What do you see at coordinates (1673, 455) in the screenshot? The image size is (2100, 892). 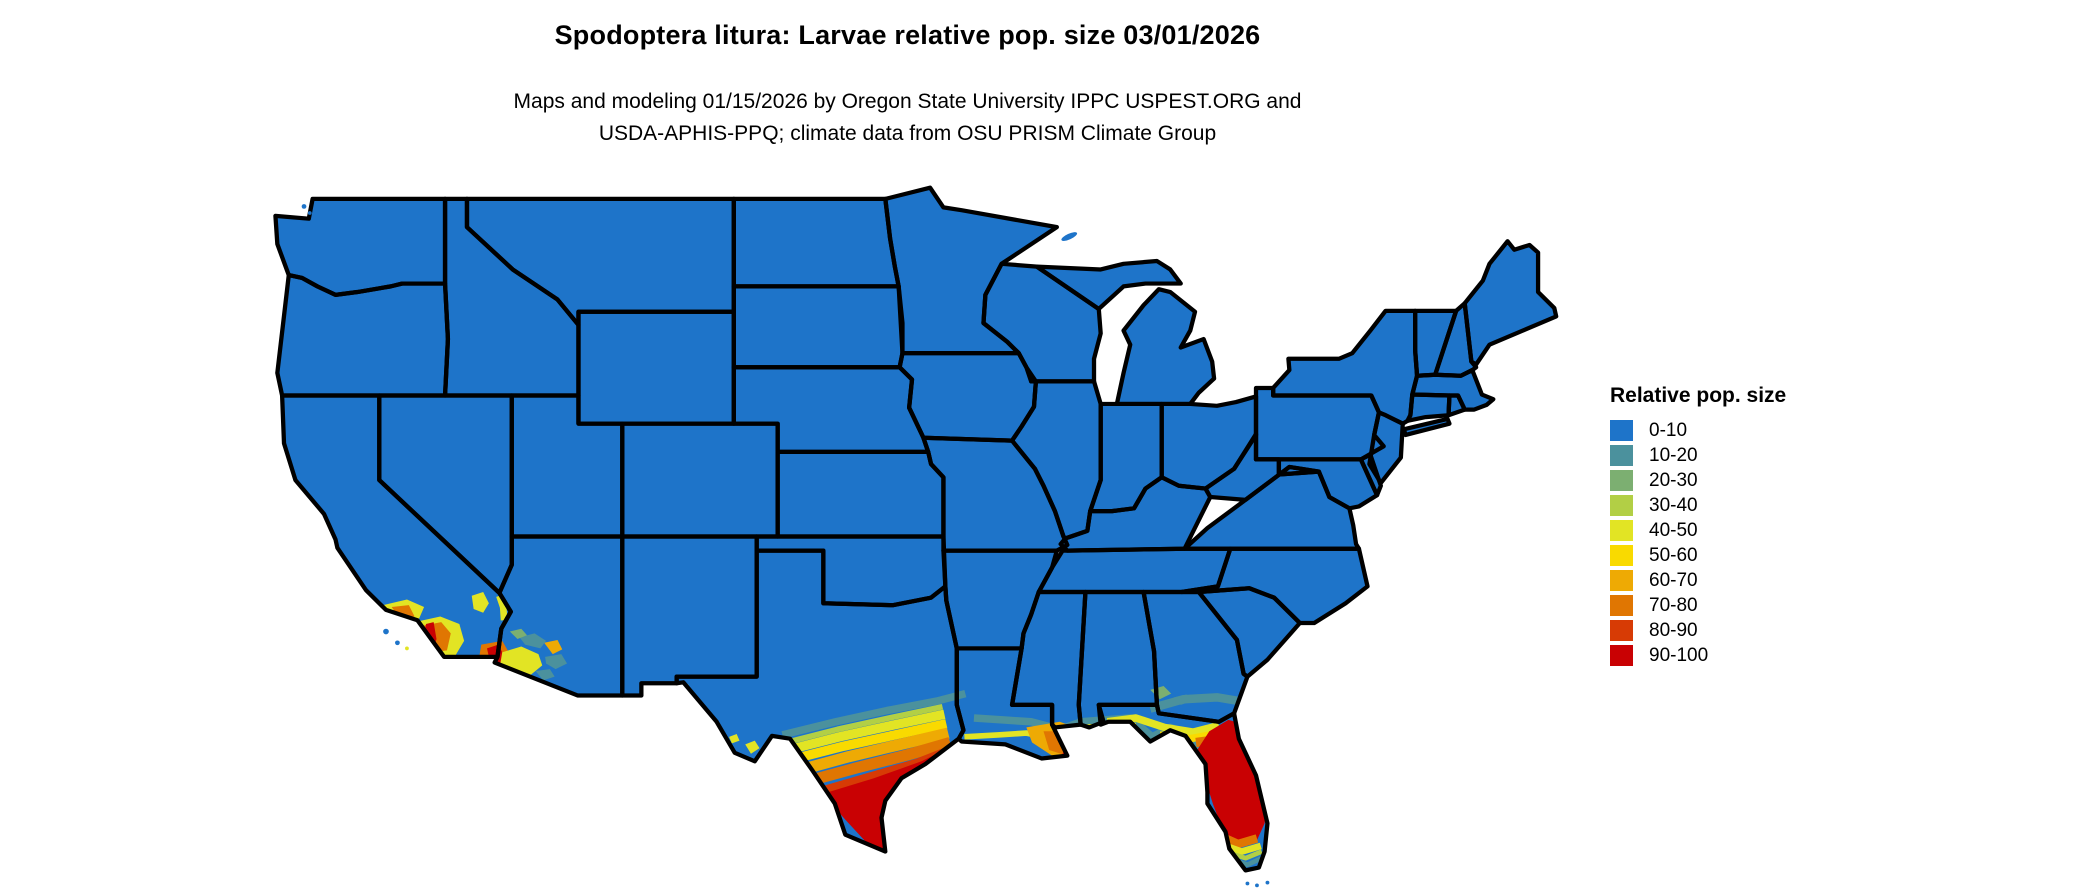 I see `legend-label: 10-20` at bounding box center [1673, 455].